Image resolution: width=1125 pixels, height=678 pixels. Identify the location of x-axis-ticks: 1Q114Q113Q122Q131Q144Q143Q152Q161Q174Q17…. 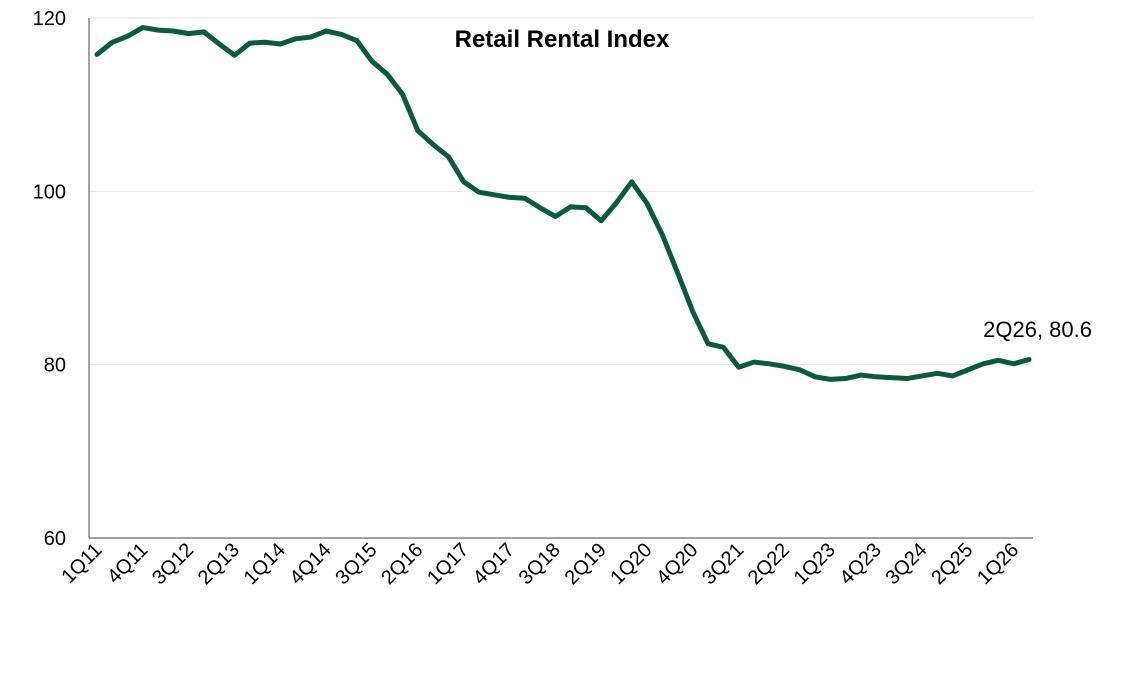
(540, 564).